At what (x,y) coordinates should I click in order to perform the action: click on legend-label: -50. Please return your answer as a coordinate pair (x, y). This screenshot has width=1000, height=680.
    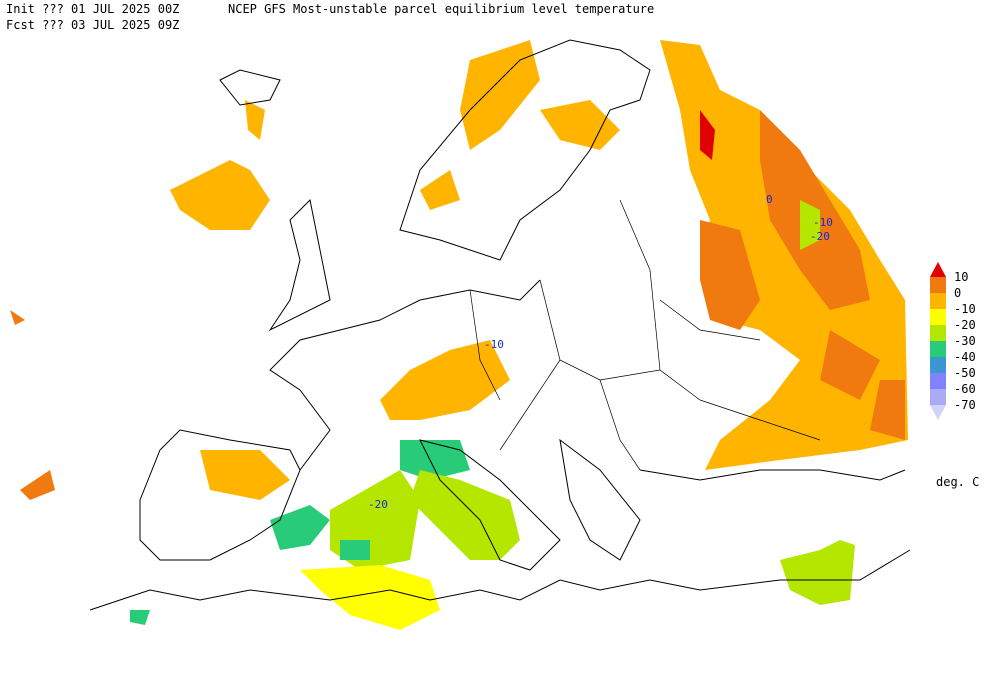
    Looking at the image, I should click on (965, 373).